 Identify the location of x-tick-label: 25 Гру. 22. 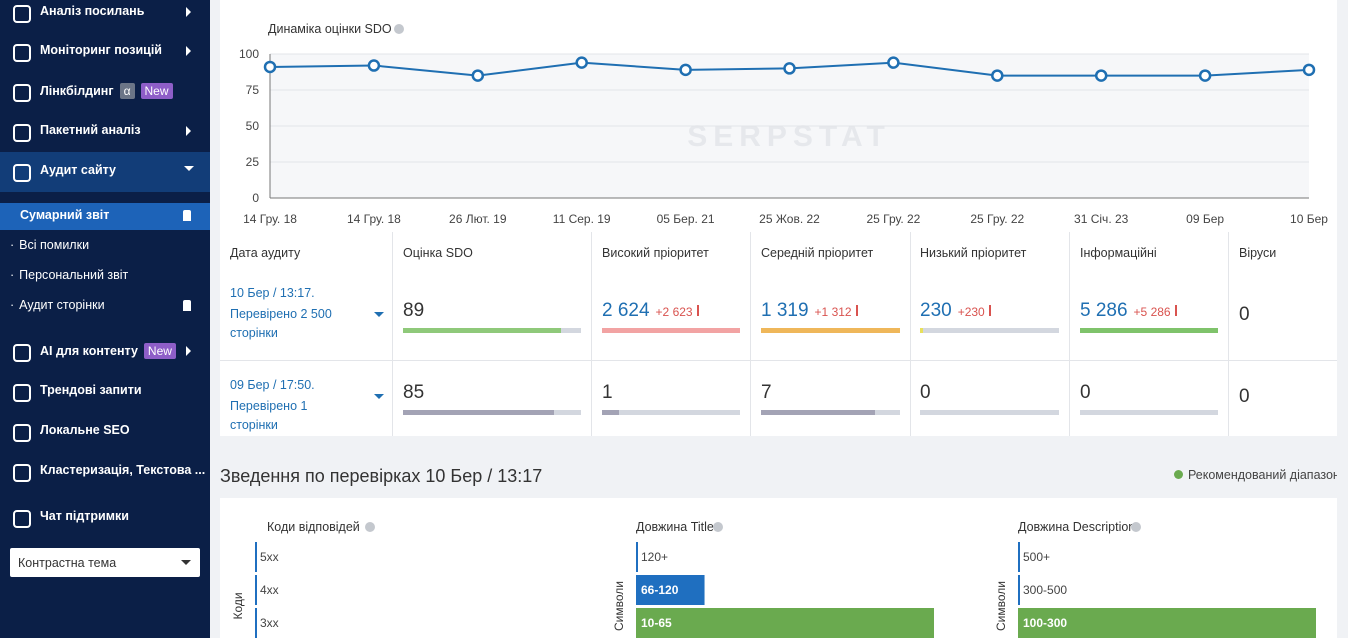
(893, 219).